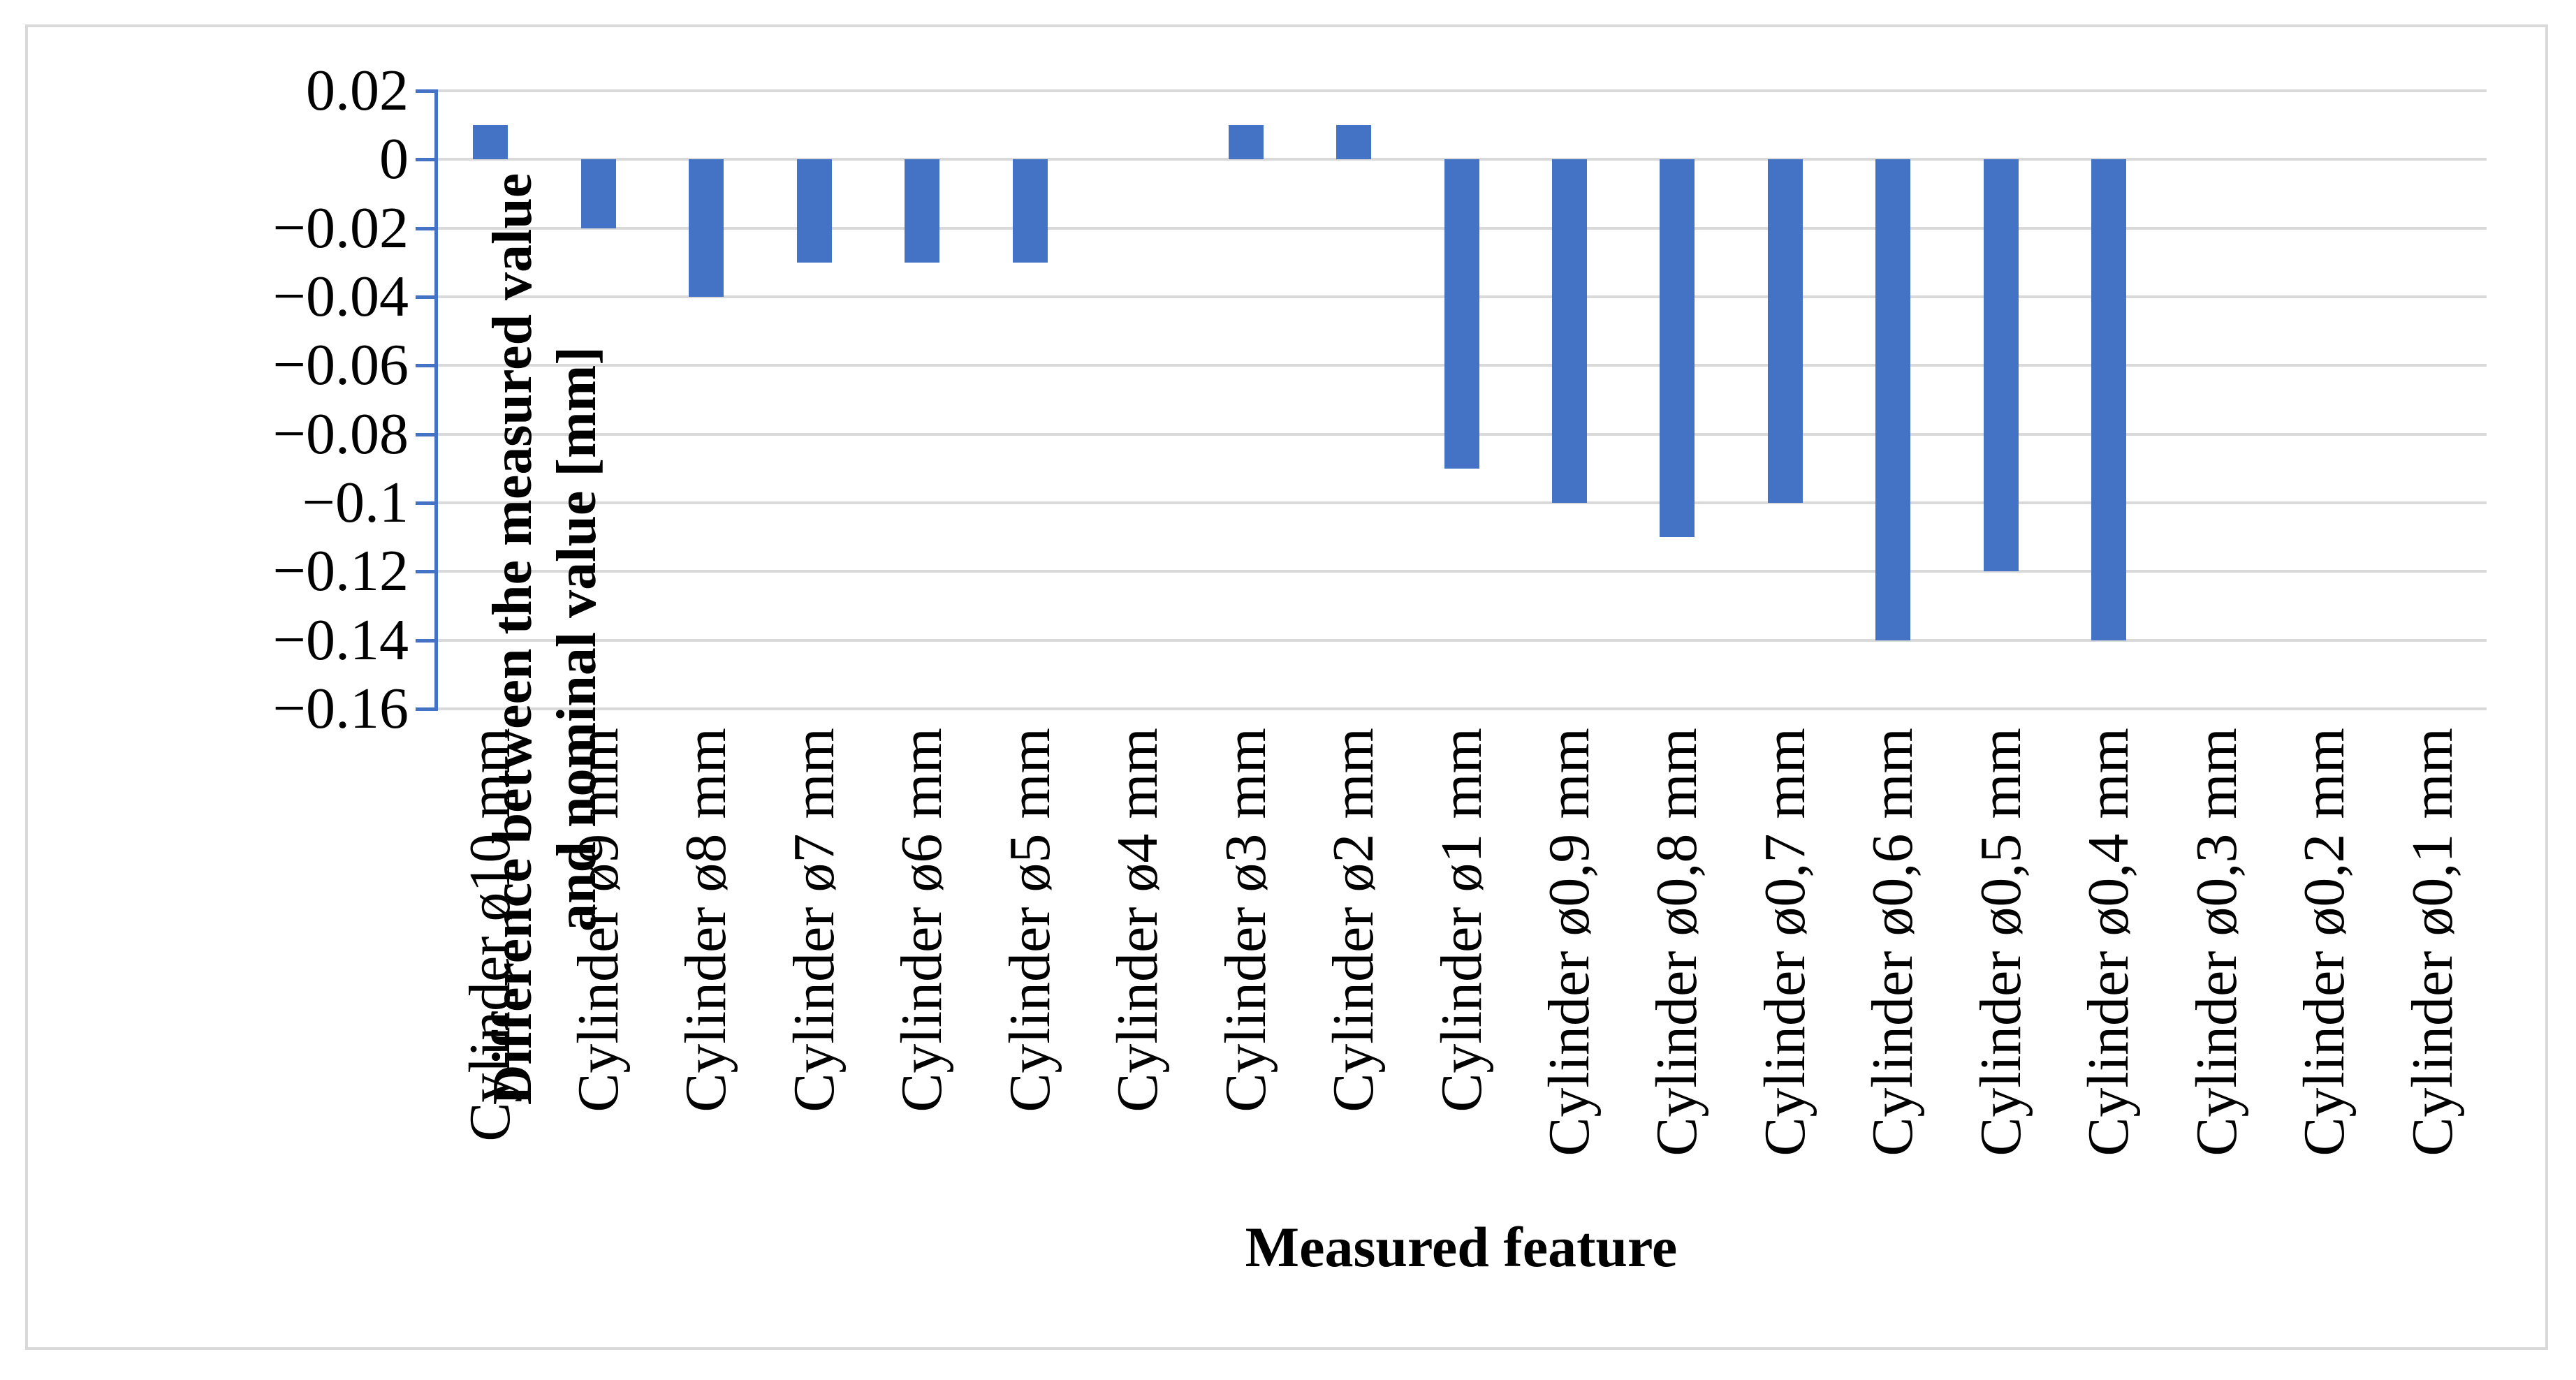  What do you see at coordinates (706, 920) in the screenshot?
I see `x-category-label: Cylinder ø8 mm` at bounding box center [706, 920].